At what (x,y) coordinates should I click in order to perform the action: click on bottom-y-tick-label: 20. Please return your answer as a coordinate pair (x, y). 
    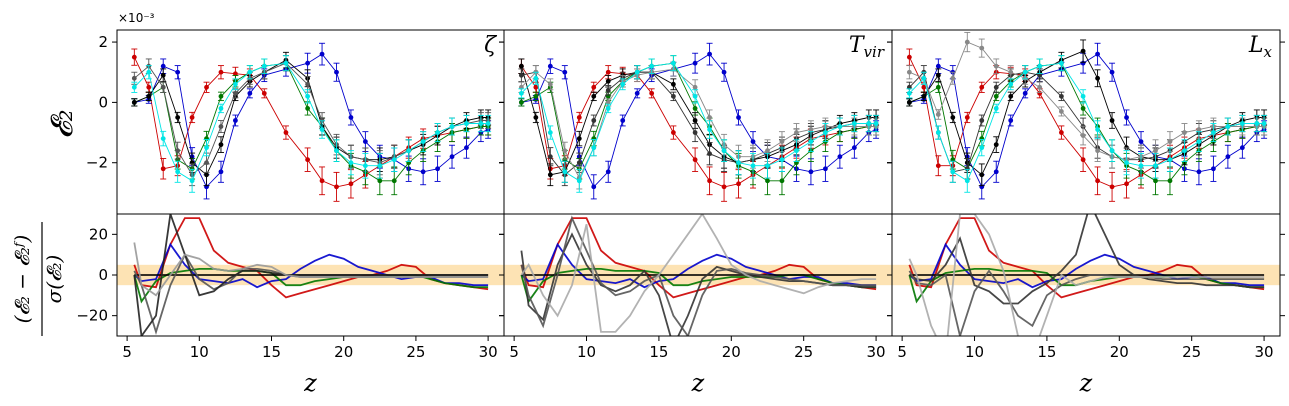
    Looking at the image, I should click on (98, 234).